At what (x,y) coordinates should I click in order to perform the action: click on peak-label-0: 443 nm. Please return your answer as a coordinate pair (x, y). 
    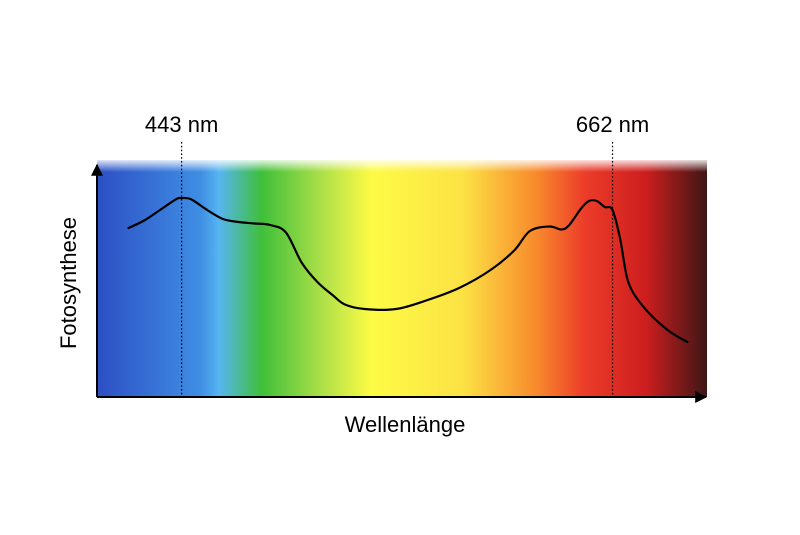
    Looking at the image, I should click on (181, 124).